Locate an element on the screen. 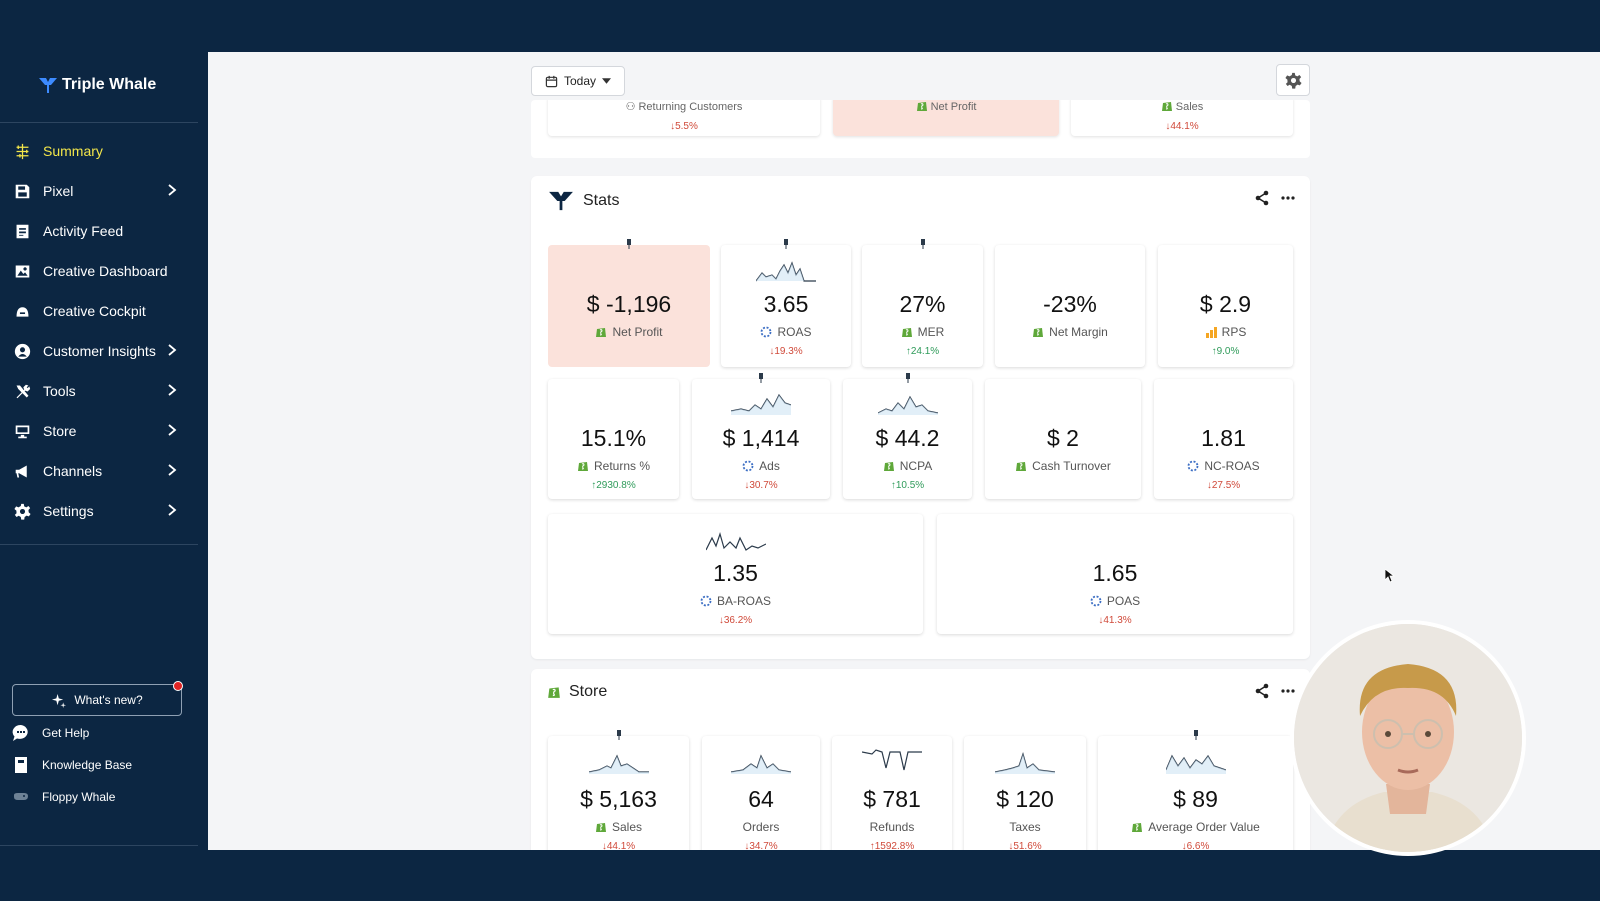 The image size is (1600, 901). store-card-sales: $ 5,163 Sales ↓44.1% is located at coordinates (618, 790).